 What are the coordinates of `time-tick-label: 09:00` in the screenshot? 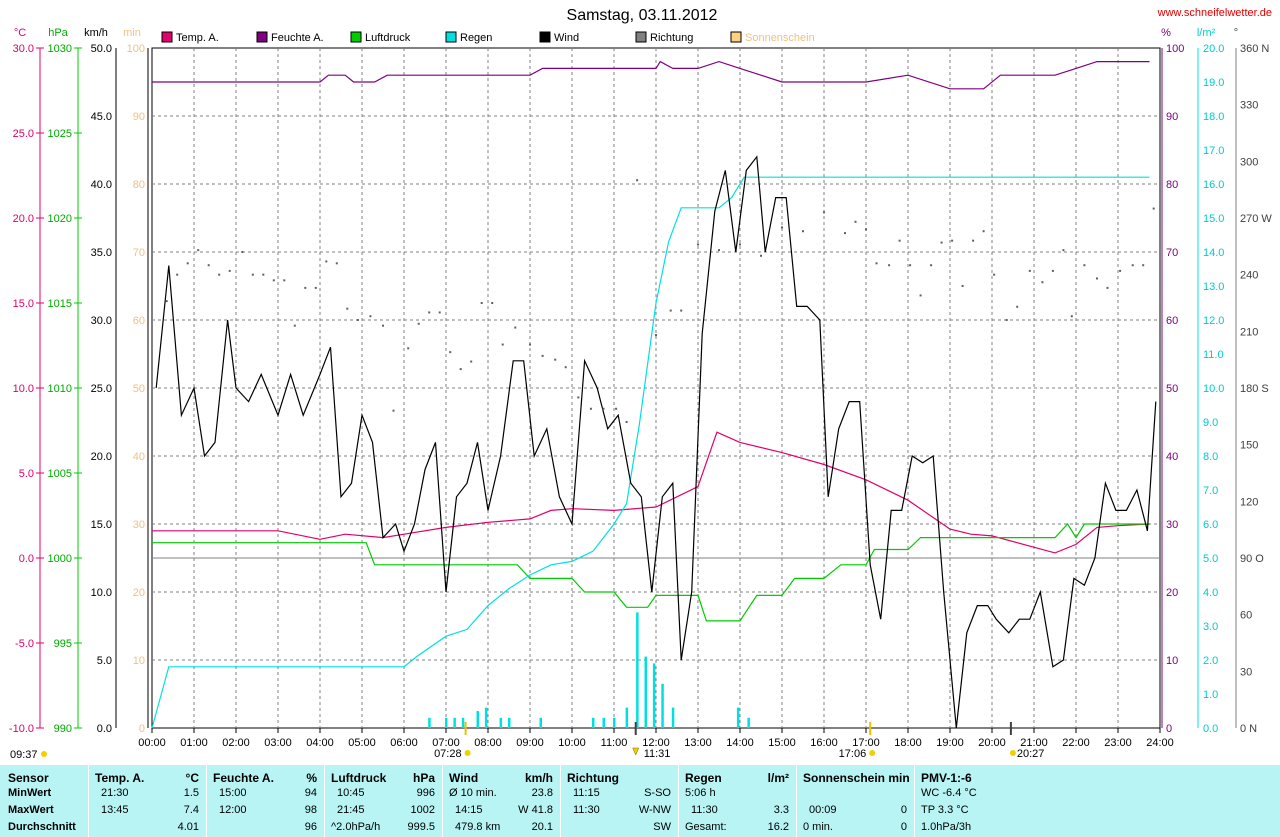 It's located at (530, 743).